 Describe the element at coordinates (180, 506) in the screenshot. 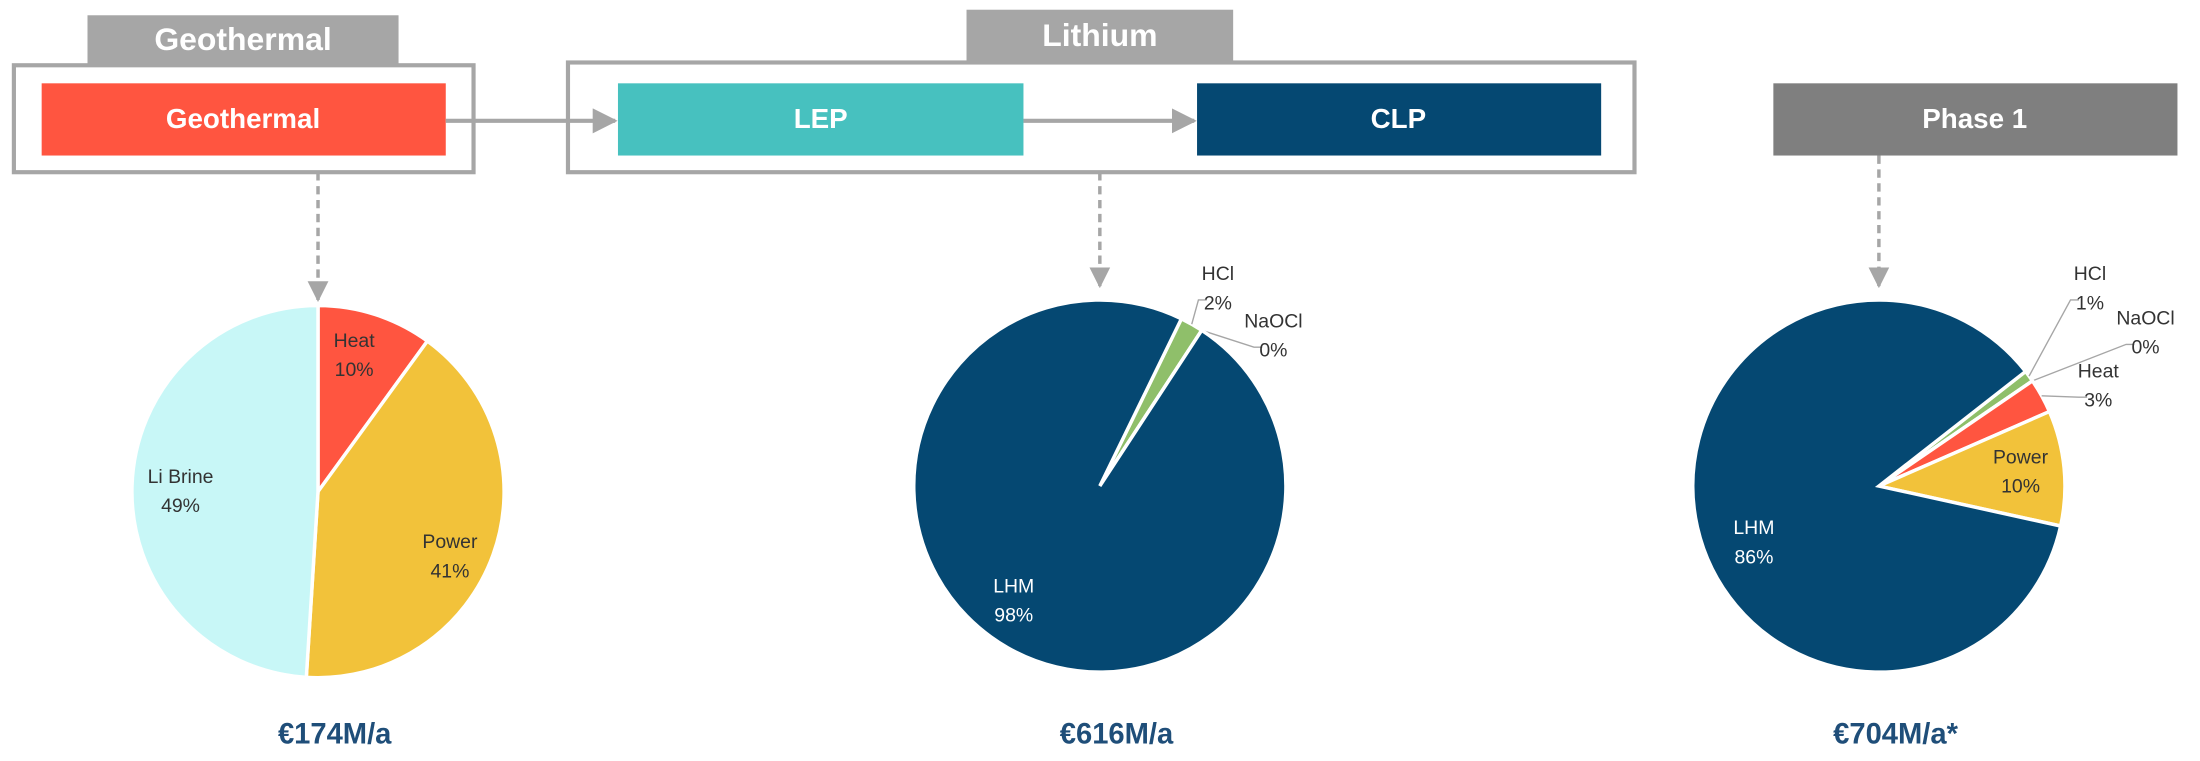

I see `slice-value: 49%` at that location.